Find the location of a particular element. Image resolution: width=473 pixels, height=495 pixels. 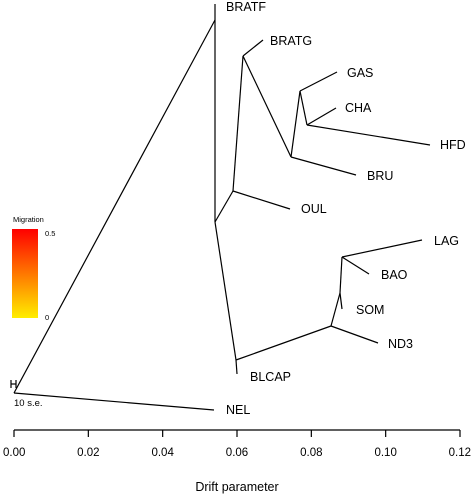

branch-som is located at coordinates (341, 301).